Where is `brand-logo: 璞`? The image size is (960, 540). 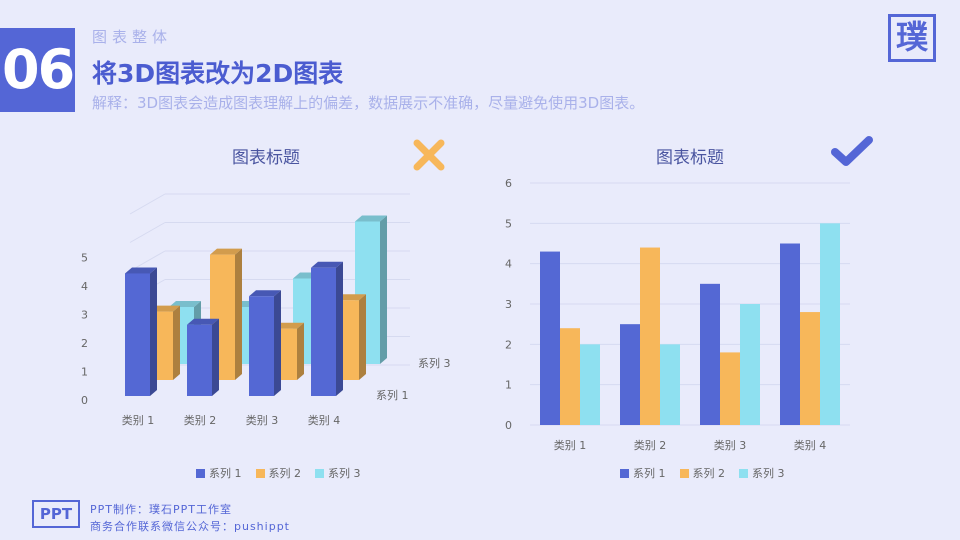
brand-logo: 璞 is located at coordinates (912, 38).